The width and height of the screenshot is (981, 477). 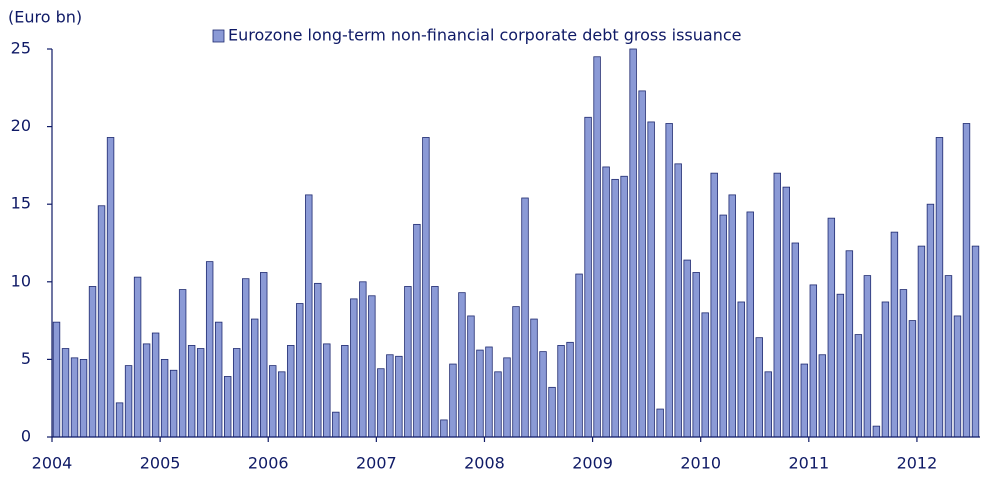 I want to click on legend-swatch, so click(x=218, y=36).